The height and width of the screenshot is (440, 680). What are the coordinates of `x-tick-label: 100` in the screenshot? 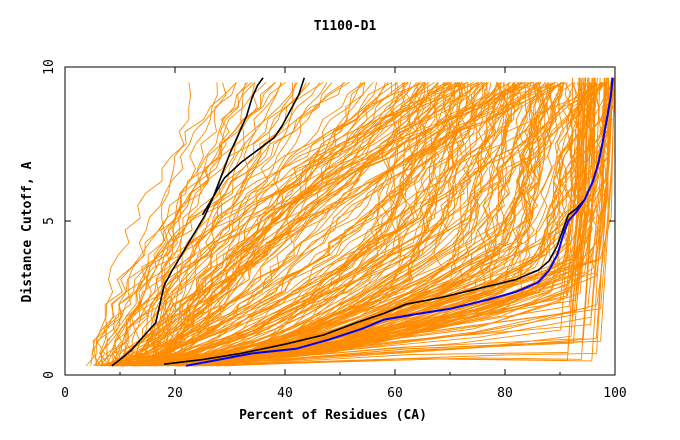 It's located at (614, 393).